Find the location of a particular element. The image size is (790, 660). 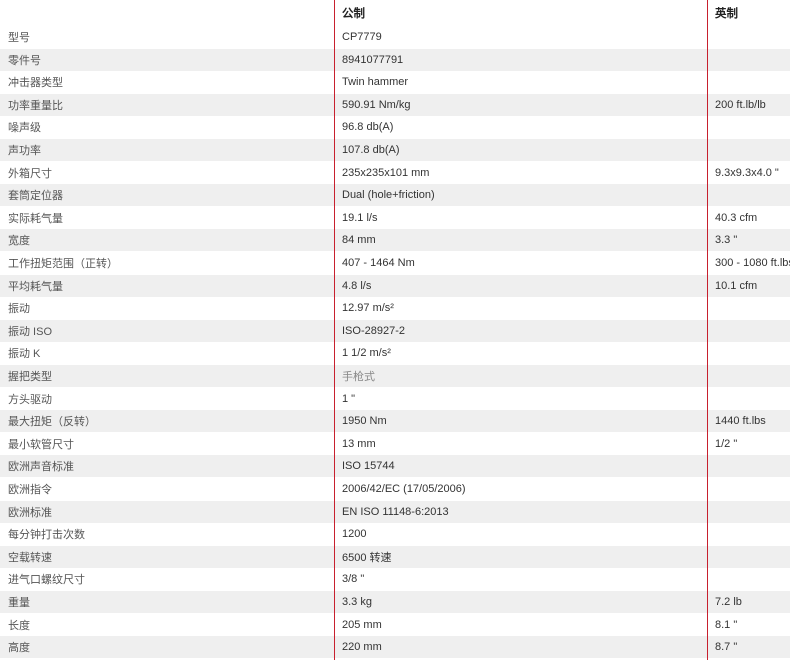

spec-row: 最小软管尺寸 13 mm 1/2 " is located at coordinates (395, 444).